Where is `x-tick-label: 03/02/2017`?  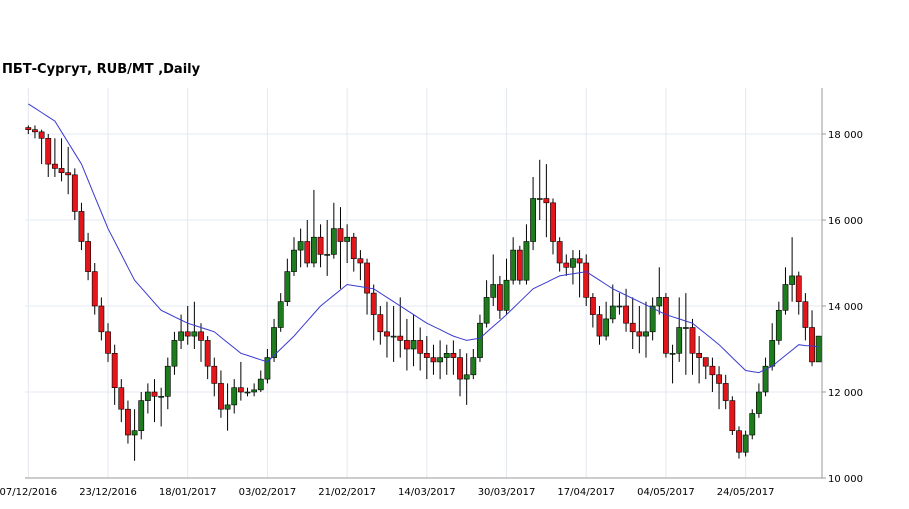
x-tick-label: 03/02/2017 is located at coordinates (268, 492).